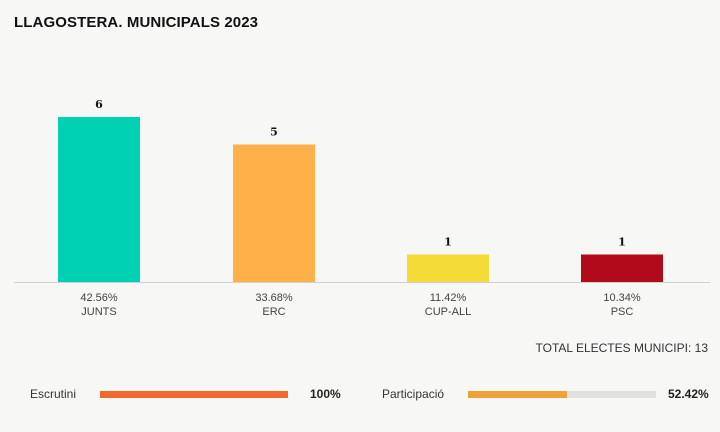 The height and width of the screenshot is (432, 720). What do you see at coordinates (99, 199) in the screenshot?
I see `bar-junts` at bounding box center [99, 199].